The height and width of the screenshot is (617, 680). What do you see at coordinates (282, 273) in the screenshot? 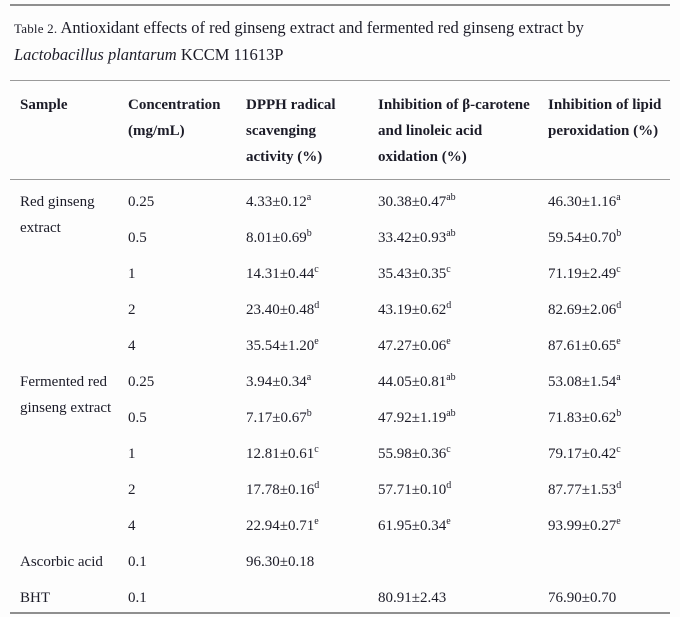
I see `dpph-cell: 14.31±0.44c` at bounding box center [282, 273].